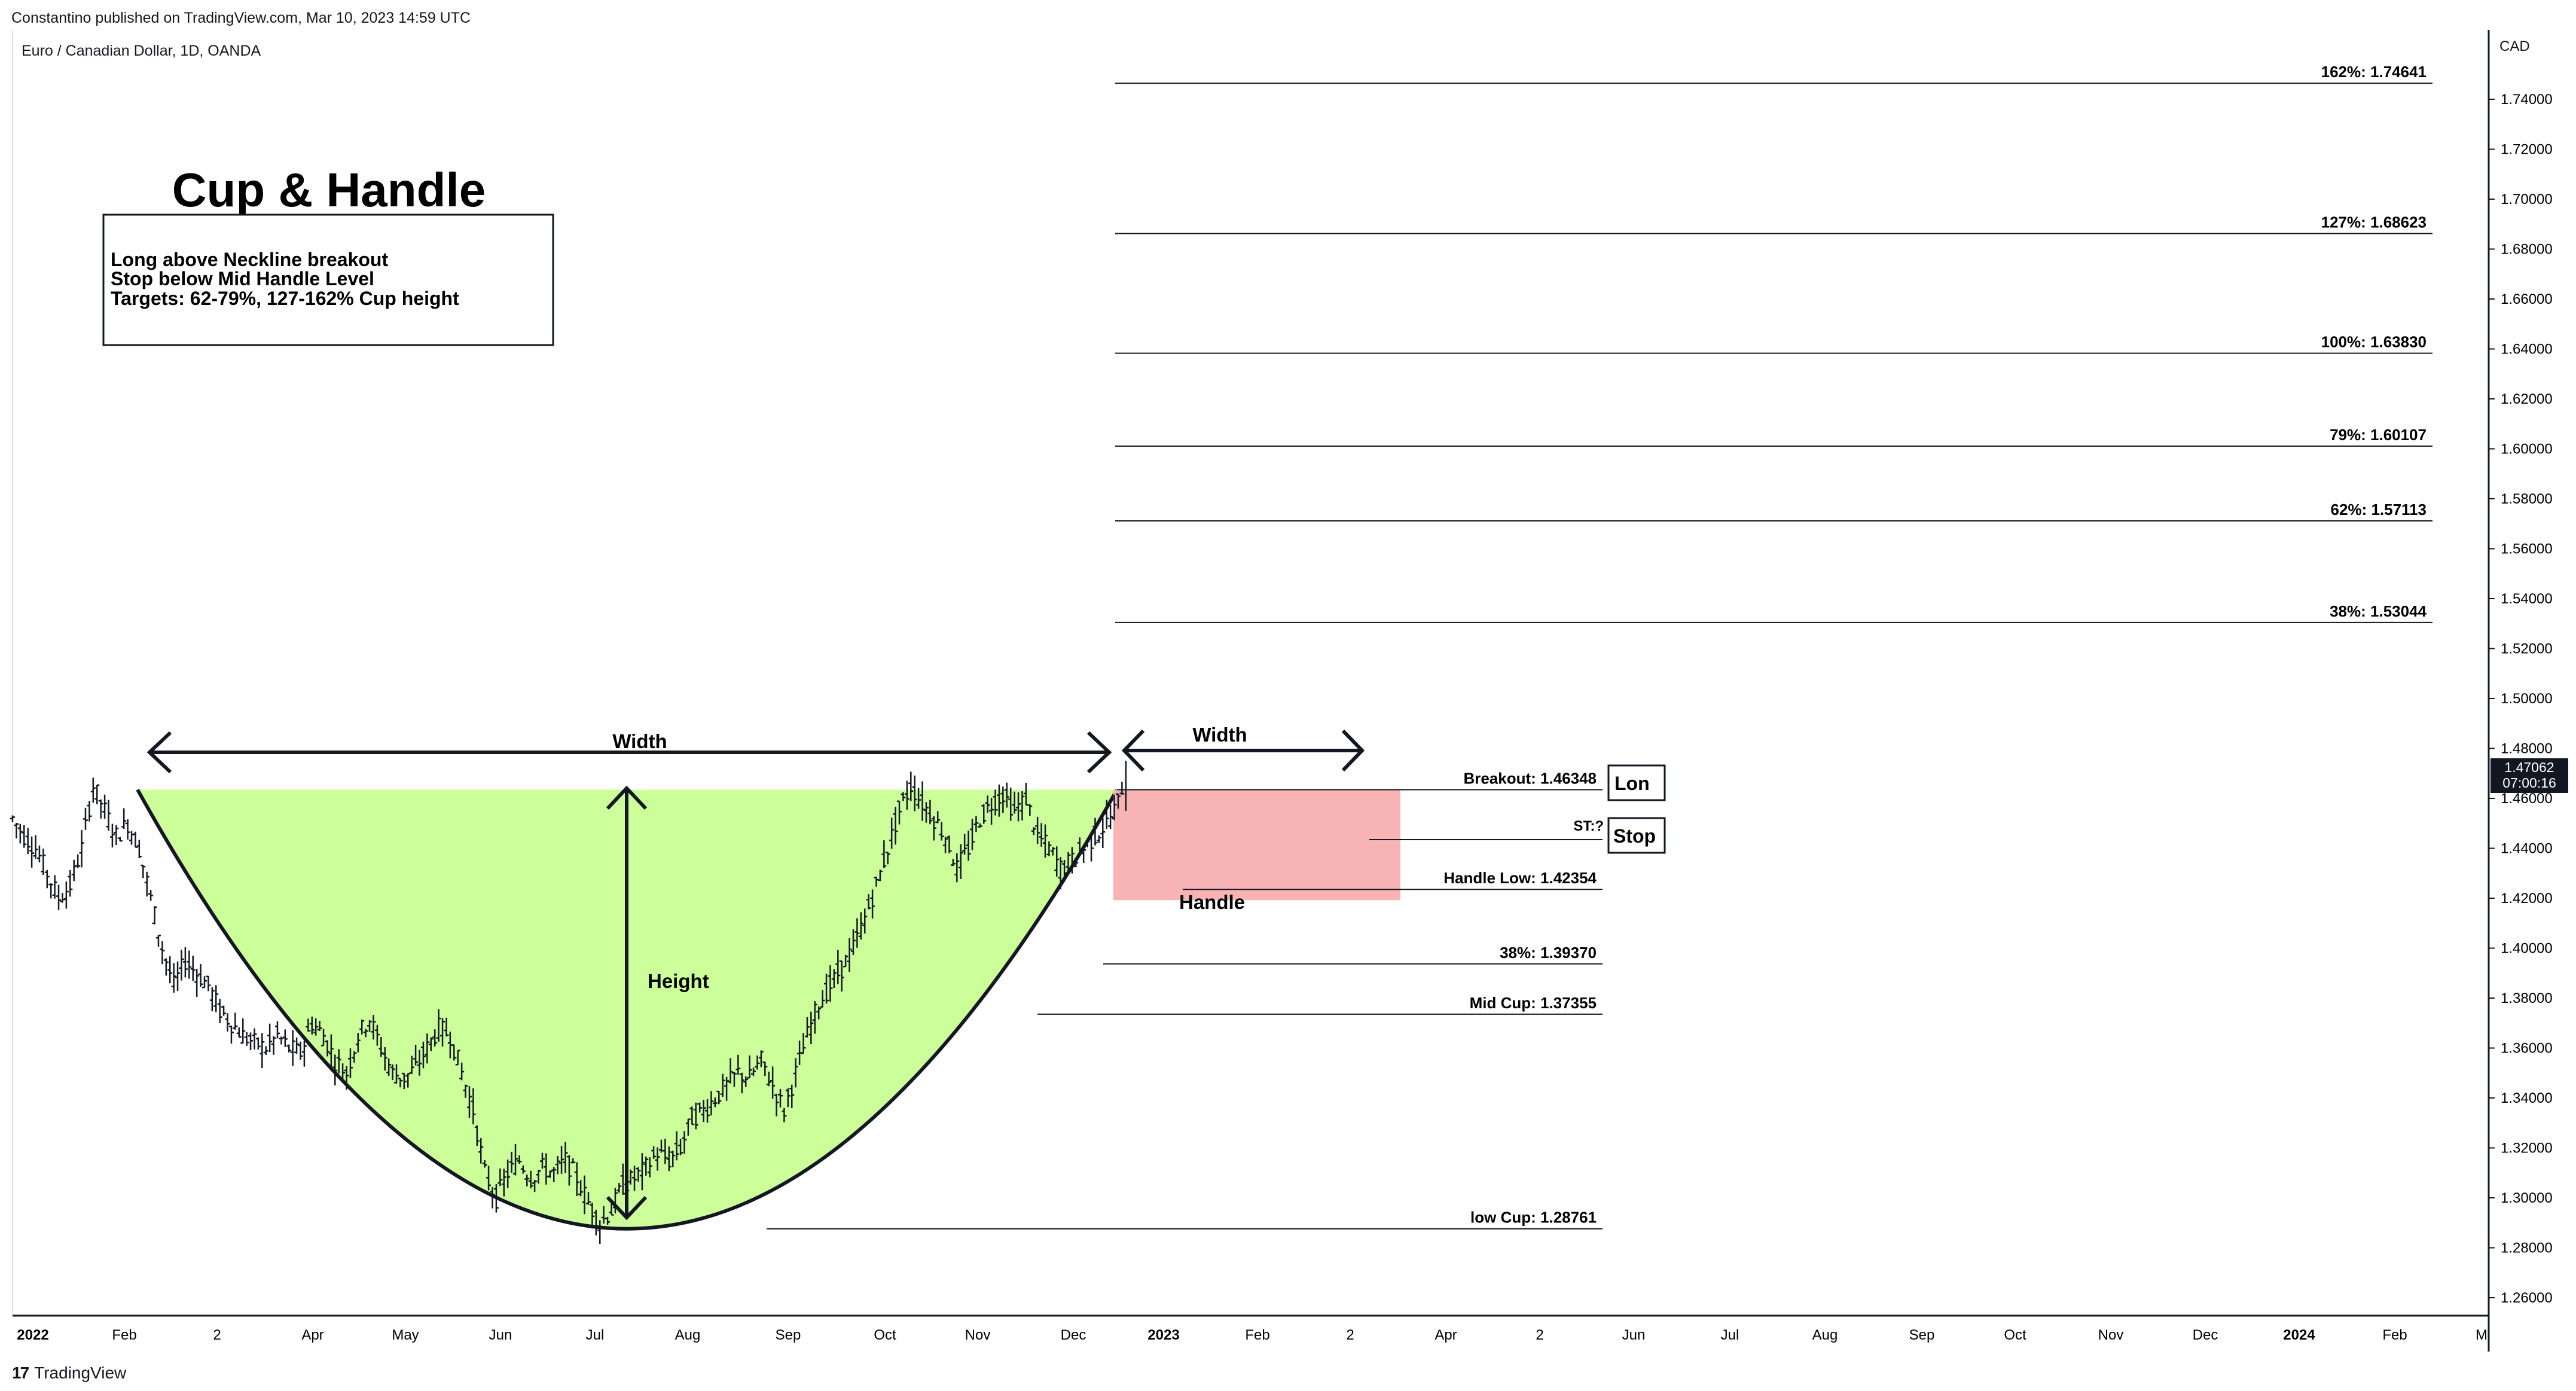  Describe the element at coordinates (2529, 783) in the screenshot. I see `countdown-value: 07:00:16` at that location.